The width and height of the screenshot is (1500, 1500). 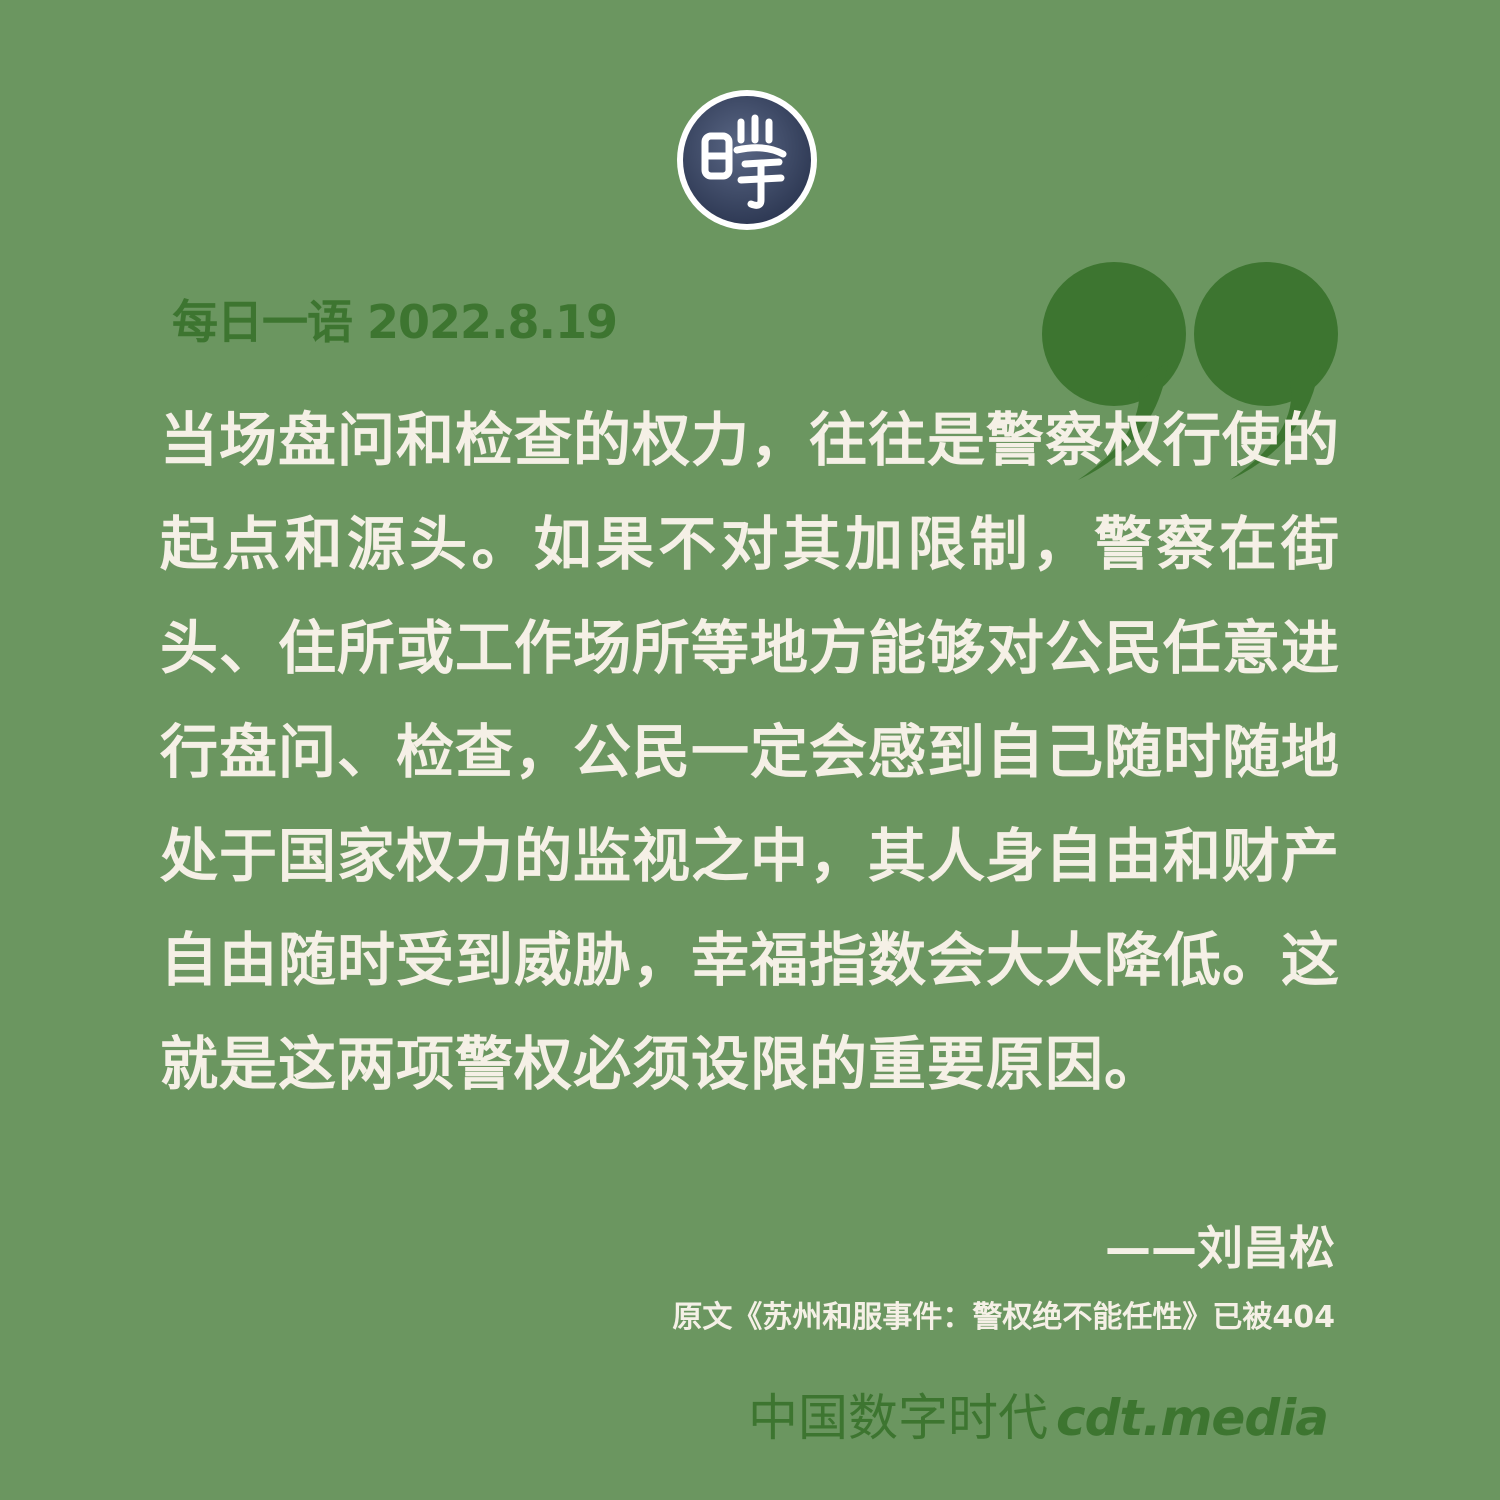 What do you see at coordinates (1220, 1248) in the screenshot?
I see `quote-author: ——刘昌松` at bounding box center [1220, 1248].